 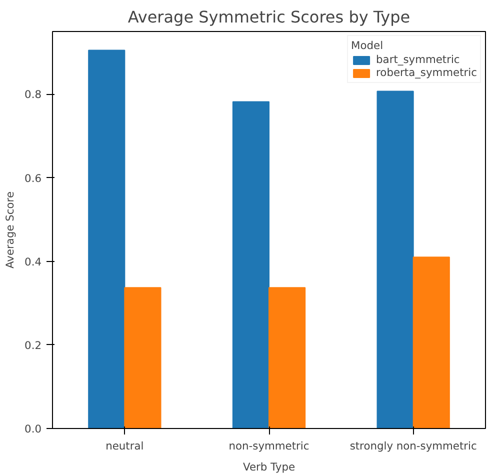 I want to click on y-axis-title: Average Score, so click(x=10, y=229).